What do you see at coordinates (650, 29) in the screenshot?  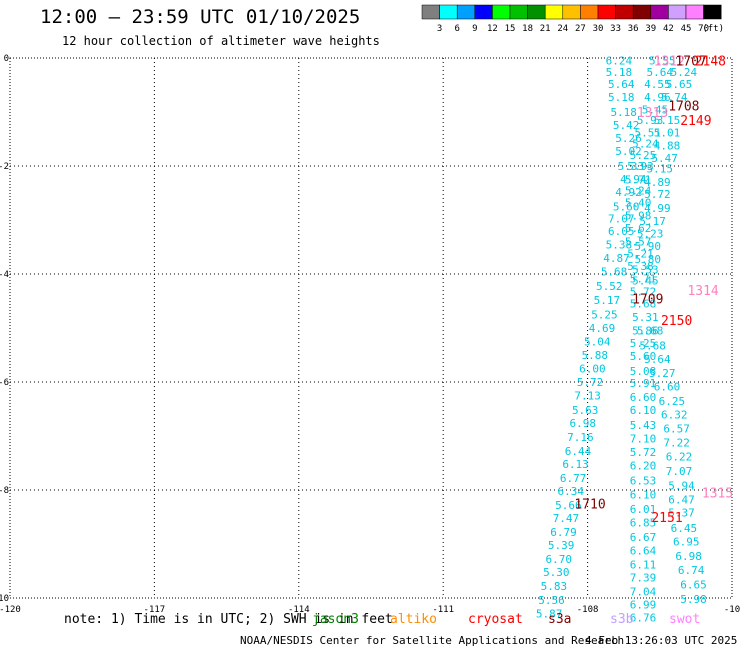 I see `scale-label: 39` at bounding box center [650, 29].